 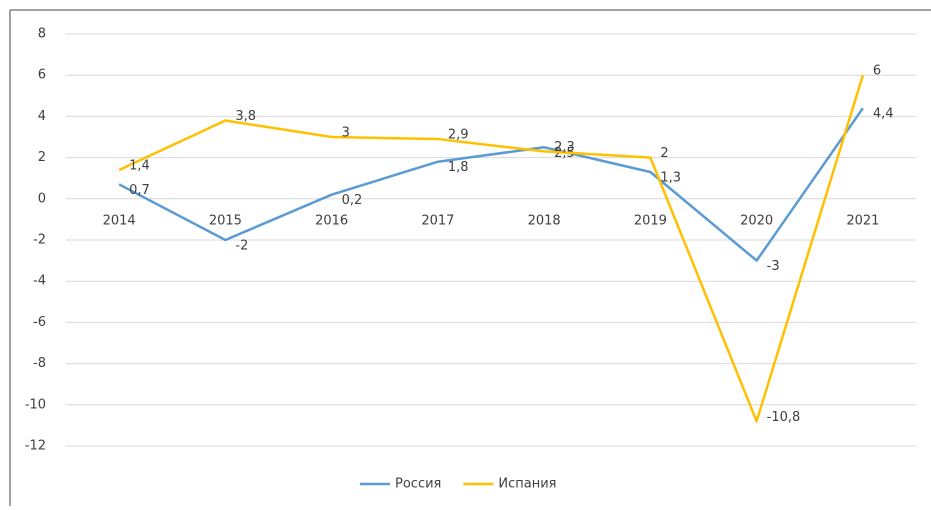 I want to click on data-label: 2, so click(x=664, y=153).